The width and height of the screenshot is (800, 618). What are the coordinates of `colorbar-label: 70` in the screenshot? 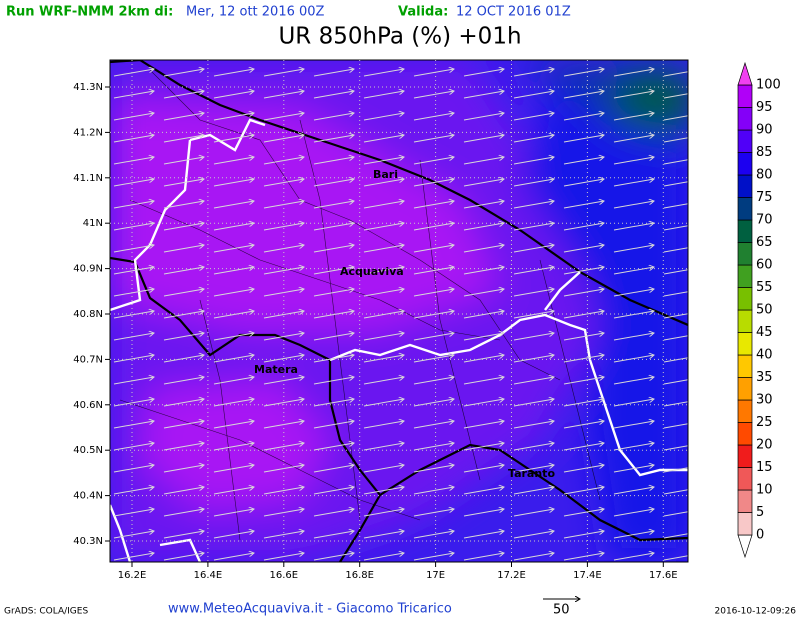 It's located at (764, 220).